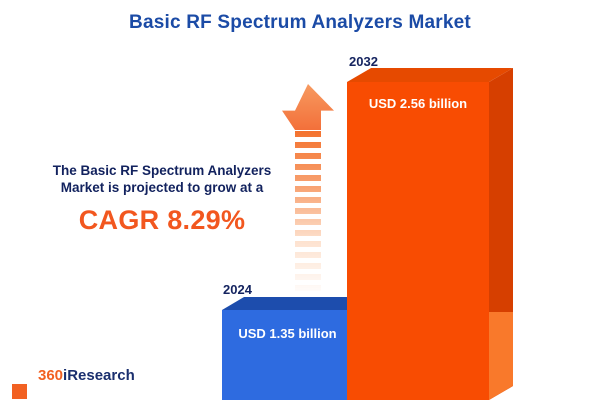 The width and height of the screenshot is (600, 400). What do you see at coordinates (300, 22) in the screenshot?
I see `page-title: Basic RF Spectrum Analyzers Market` at bounding box center [300, 22].